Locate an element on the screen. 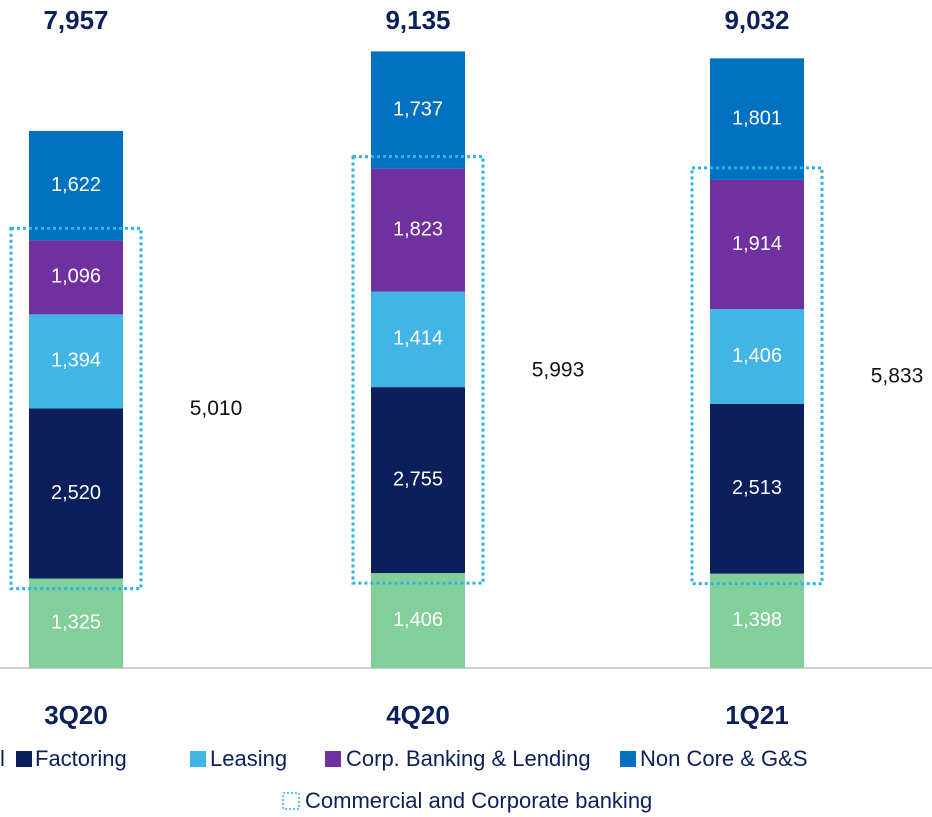 This screenshot has width=932, height=817. x-tick-label: 1Q21 is located at coordinates (757, 715).